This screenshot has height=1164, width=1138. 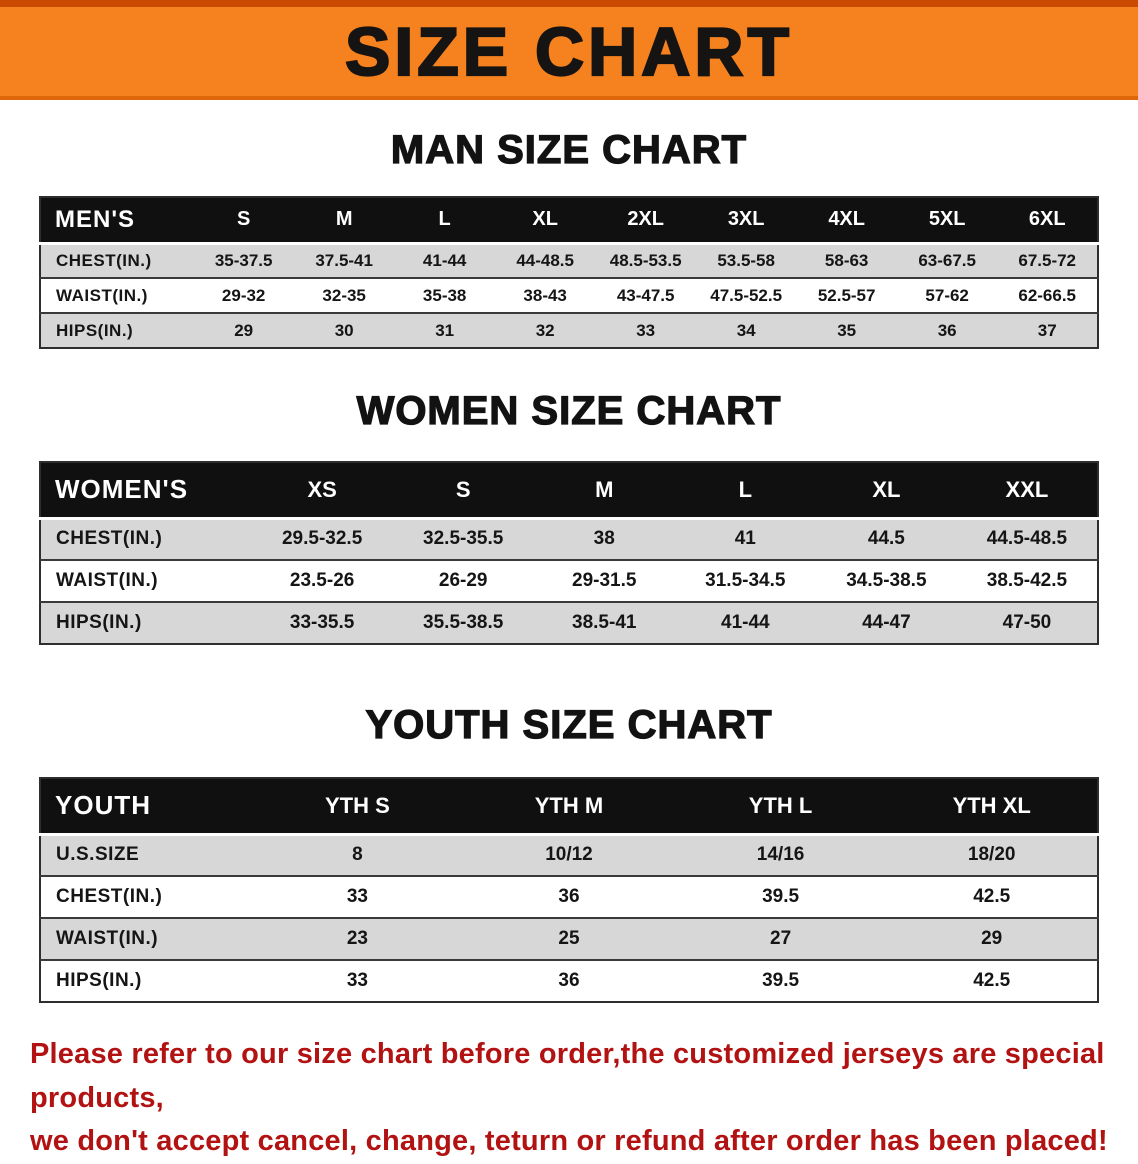 I want to click on men-table-row: HIPS(IN.) 29 30 31 32 33 34 35 36 37, so click(x=569, y=330).